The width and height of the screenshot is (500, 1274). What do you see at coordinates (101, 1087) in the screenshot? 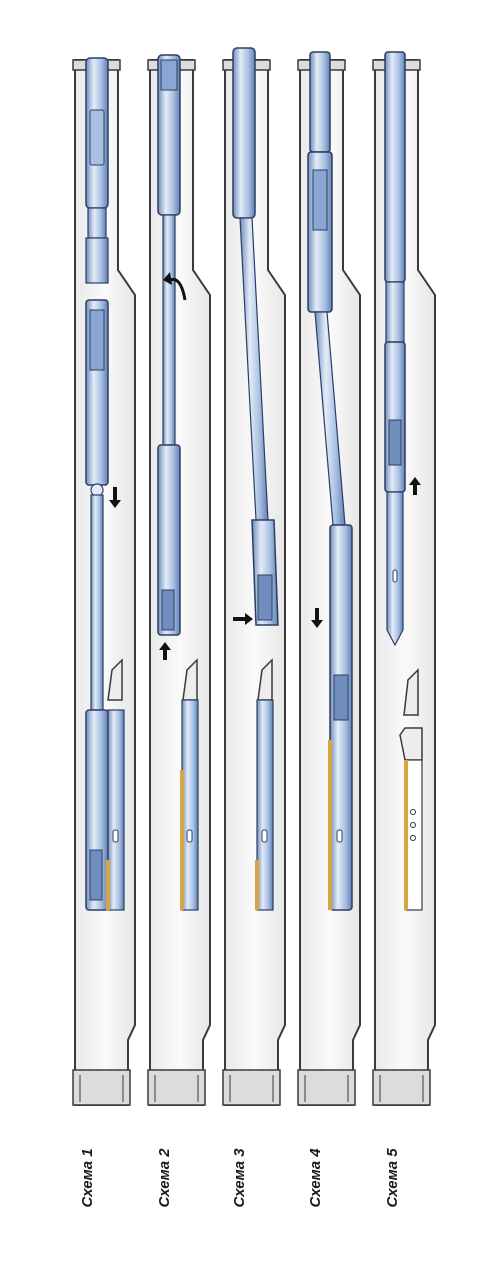
I see `casing-coupling-bottom` at bounding box center [101, 1087].